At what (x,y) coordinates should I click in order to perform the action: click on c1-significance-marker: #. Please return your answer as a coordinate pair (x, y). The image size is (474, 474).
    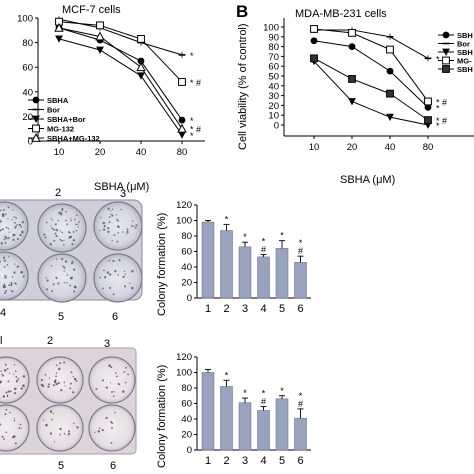
    Looking at the image, I should click on (263, 250).